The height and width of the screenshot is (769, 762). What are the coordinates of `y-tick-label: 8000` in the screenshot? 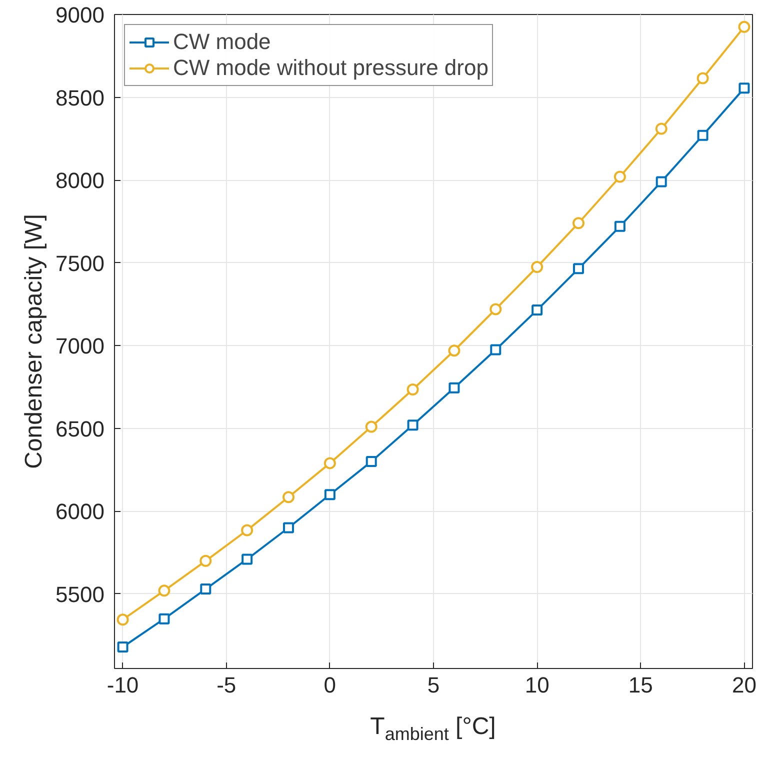 It's located at (80, 181).